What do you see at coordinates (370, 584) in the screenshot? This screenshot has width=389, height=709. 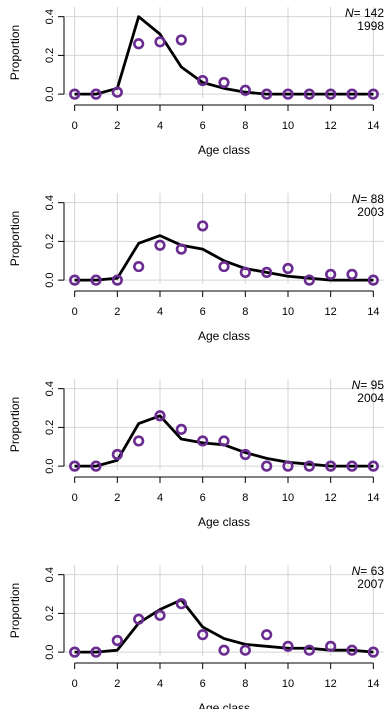 I see `year-label: 2007` at bounding box center [370, 584].